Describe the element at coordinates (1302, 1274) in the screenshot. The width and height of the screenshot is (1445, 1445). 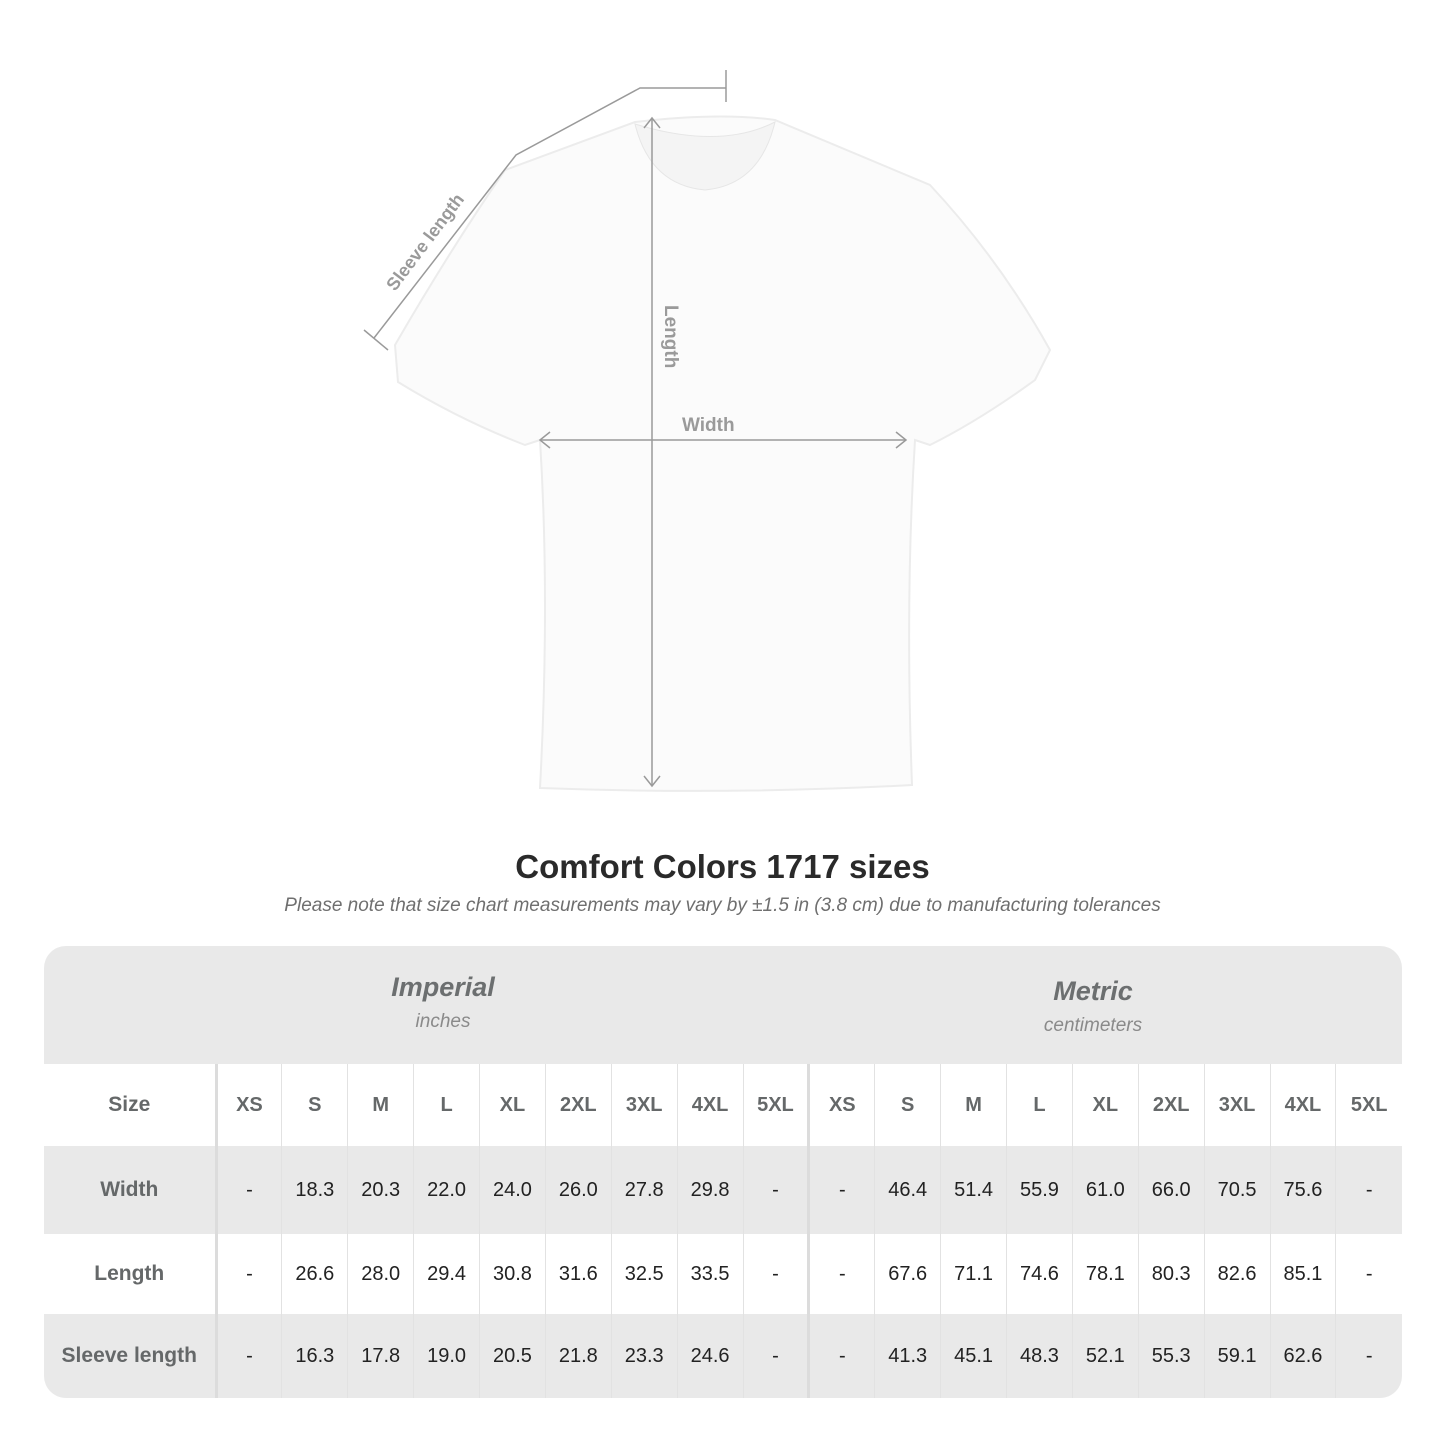
I see `metric-cell: 85.1` at that location.